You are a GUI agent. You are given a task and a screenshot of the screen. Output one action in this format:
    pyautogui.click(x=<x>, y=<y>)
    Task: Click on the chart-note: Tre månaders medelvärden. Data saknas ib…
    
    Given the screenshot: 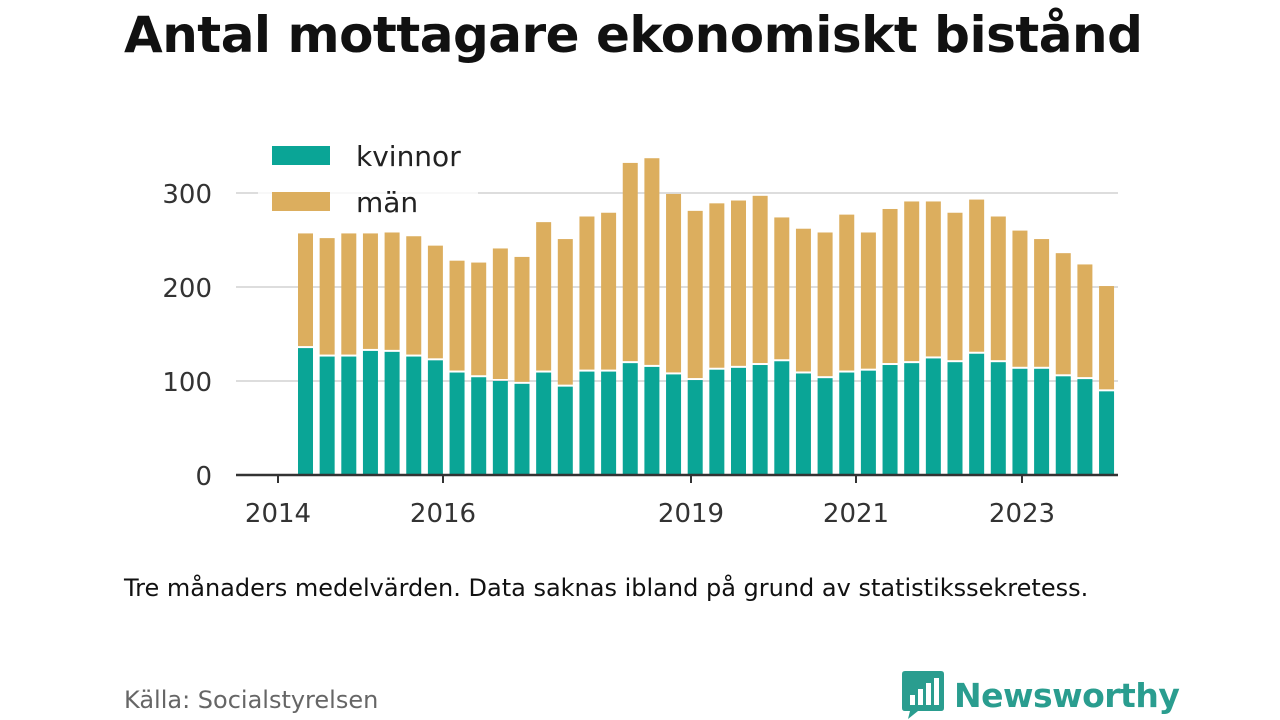 What is the action you would take?
    pyautogui.click(x=606, y=588)
    